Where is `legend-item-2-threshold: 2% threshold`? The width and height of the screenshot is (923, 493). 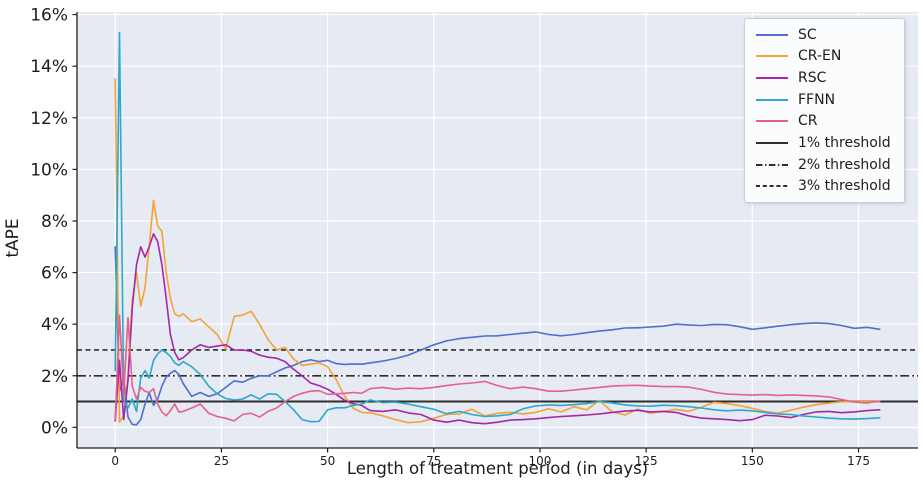 legend-item-2-threshold: 2% threshold is located at coordinates (826, 165).